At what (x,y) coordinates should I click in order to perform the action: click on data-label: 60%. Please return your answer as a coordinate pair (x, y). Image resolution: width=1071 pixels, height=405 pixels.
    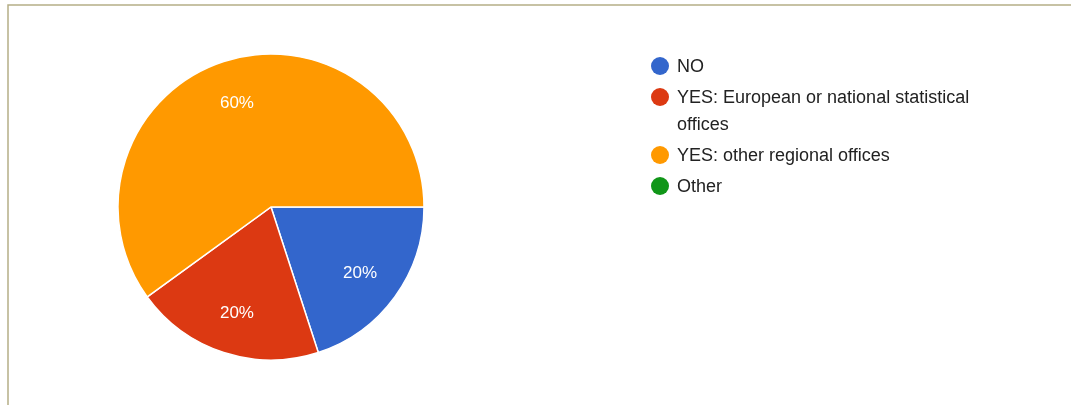
    Looking at the image, I should click on (236, 103).